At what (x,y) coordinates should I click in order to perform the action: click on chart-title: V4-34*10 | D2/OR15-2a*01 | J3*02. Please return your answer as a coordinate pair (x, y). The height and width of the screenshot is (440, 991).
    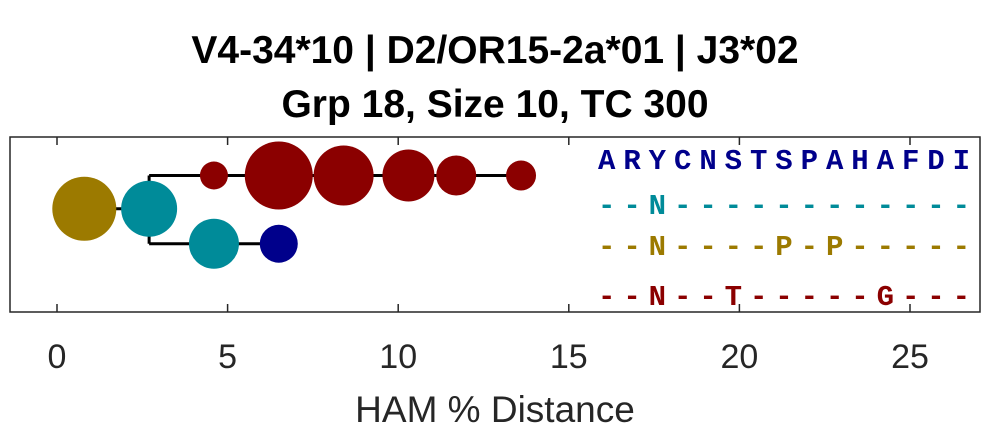
    Looking at the image, I should click on (494, 50).